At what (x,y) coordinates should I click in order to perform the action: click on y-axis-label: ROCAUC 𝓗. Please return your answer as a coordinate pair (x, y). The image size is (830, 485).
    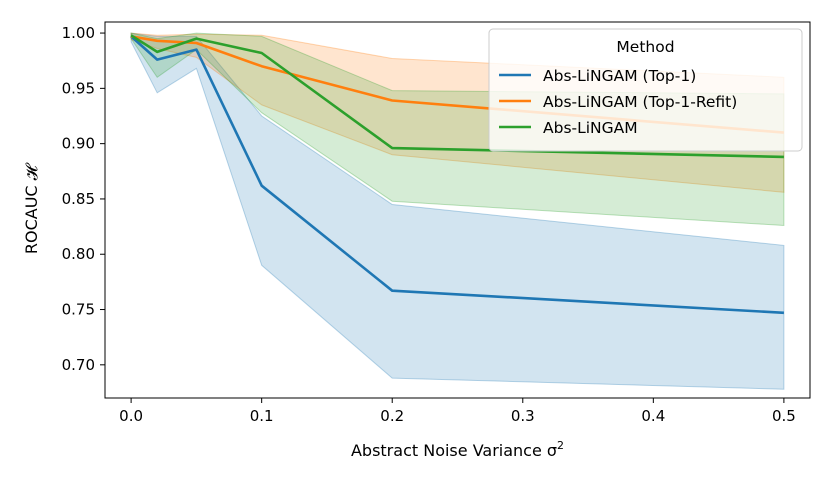
    Looking at the image, I should click on (31, 208).